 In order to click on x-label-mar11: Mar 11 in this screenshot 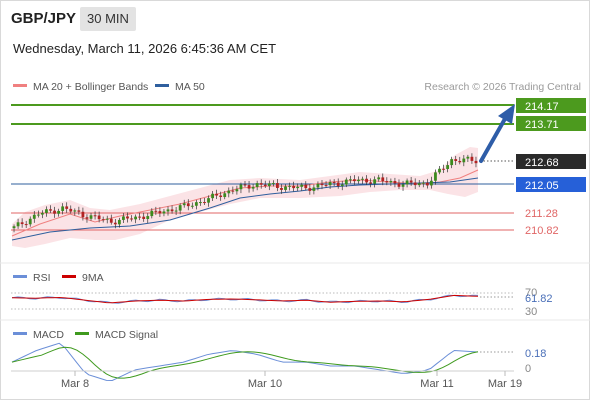, I will do `click(436, 384)`.